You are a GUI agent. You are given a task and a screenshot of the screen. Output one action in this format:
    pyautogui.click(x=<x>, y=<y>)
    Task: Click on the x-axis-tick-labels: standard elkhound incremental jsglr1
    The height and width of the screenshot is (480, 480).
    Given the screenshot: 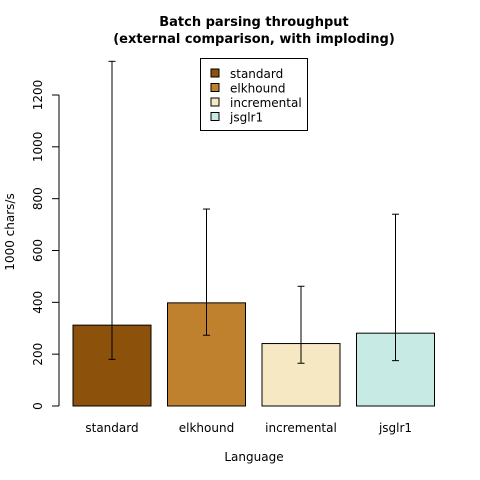 What is the action you would take?
    pyautogui.click(x=248, y=428)
    